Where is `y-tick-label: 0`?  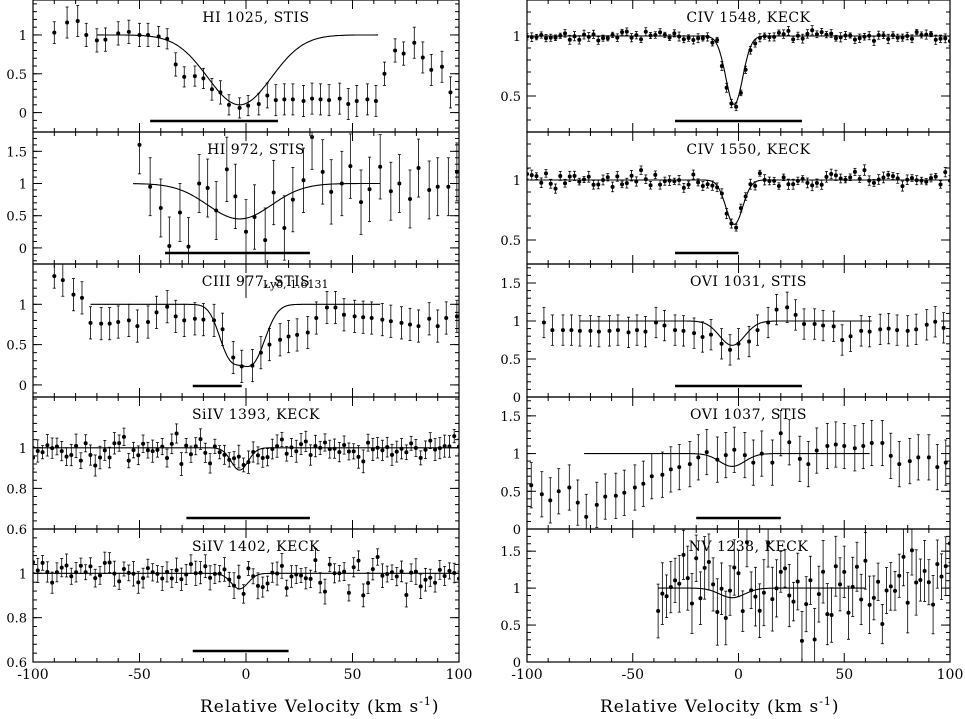 y-tick-label: 0 is located at coordinates (23, 386).